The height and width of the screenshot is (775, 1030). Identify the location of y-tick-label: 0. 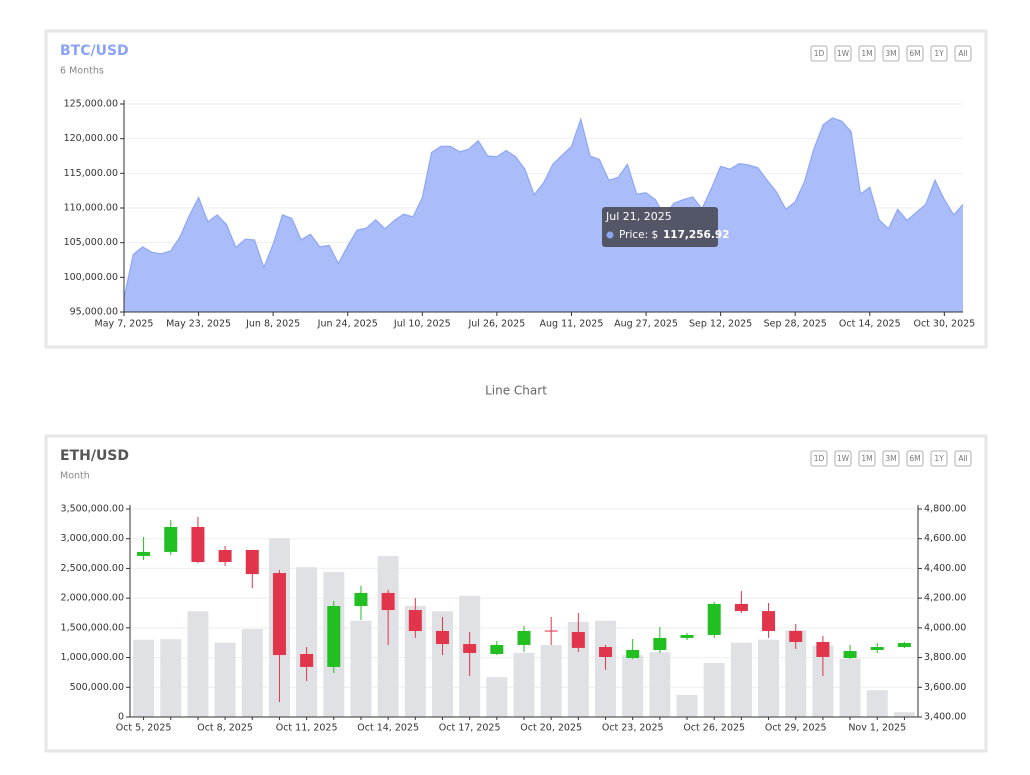
(121, 717).